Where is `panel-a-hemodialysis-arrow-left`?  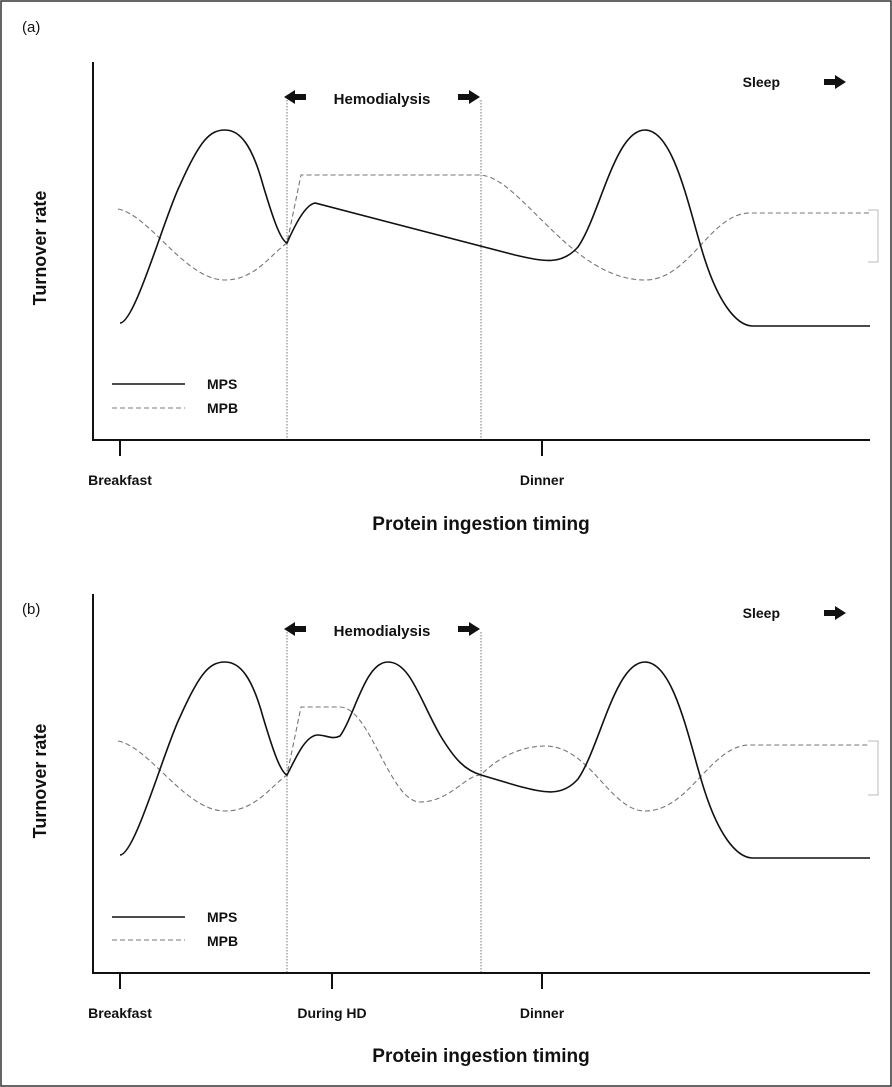
panel-a-hemodialysis-arrow-left is located at coordinates (295, 97).